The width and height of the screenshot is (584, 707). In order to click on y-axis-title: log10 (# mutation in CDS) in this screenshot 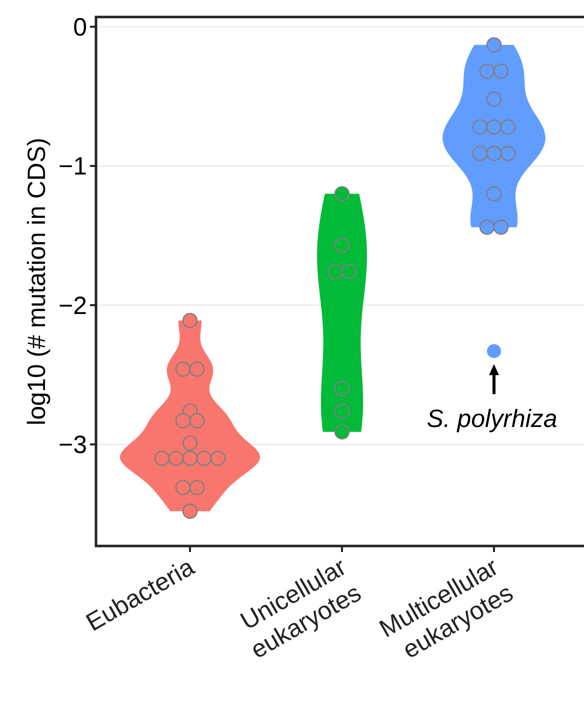, I will do `click(37, 282)`.